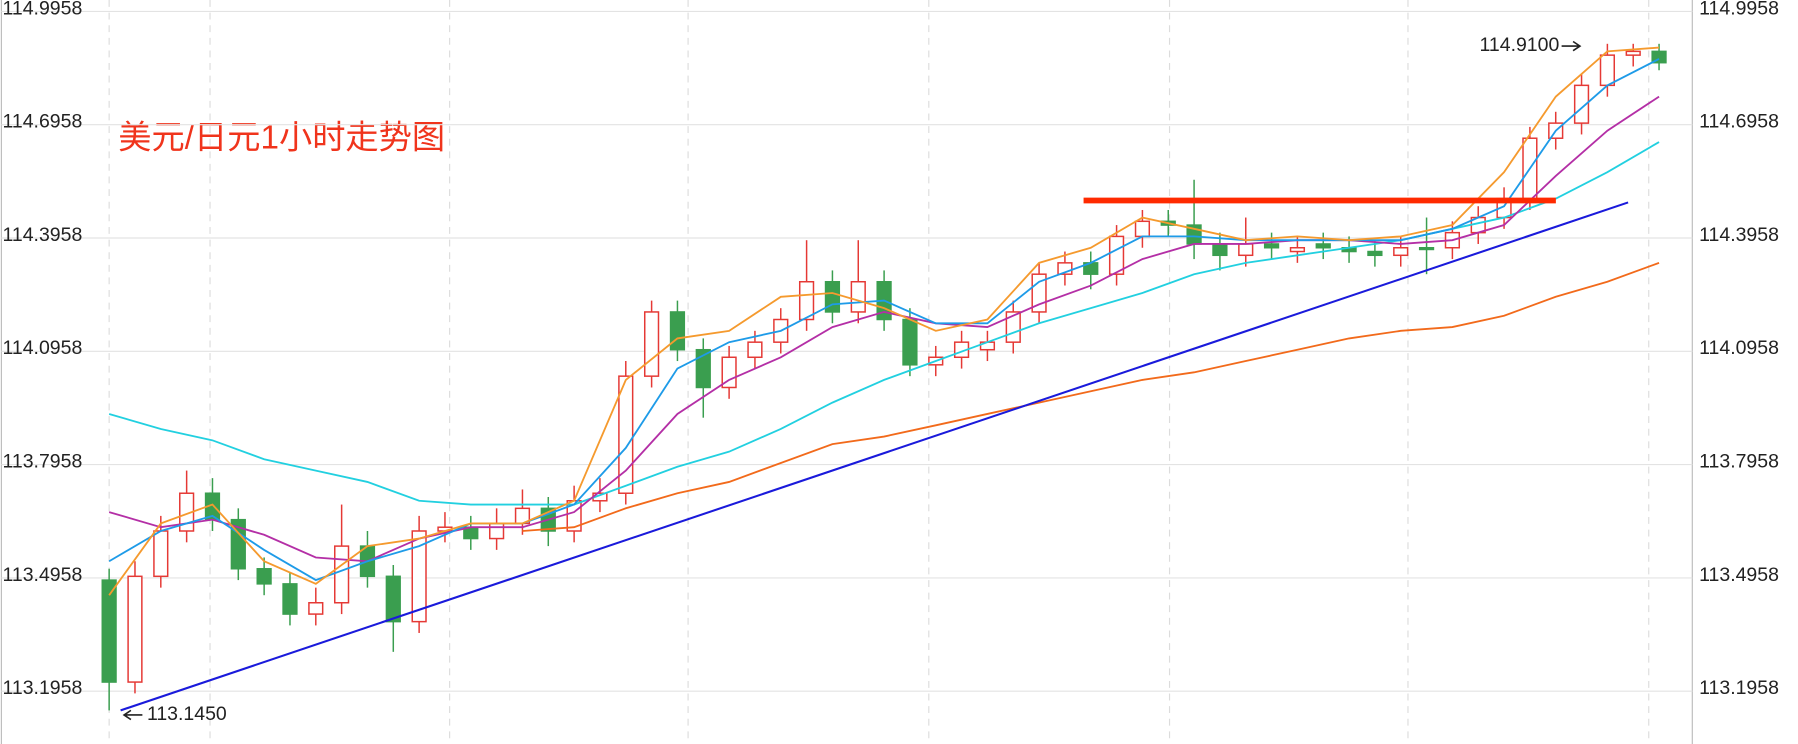 This screenshot has width=1798, height=744. What do you see at coordinates (43, 575) in the screenshot?
I see `y-tick-label-left: 113.4958` at bounding box center [43, 575].